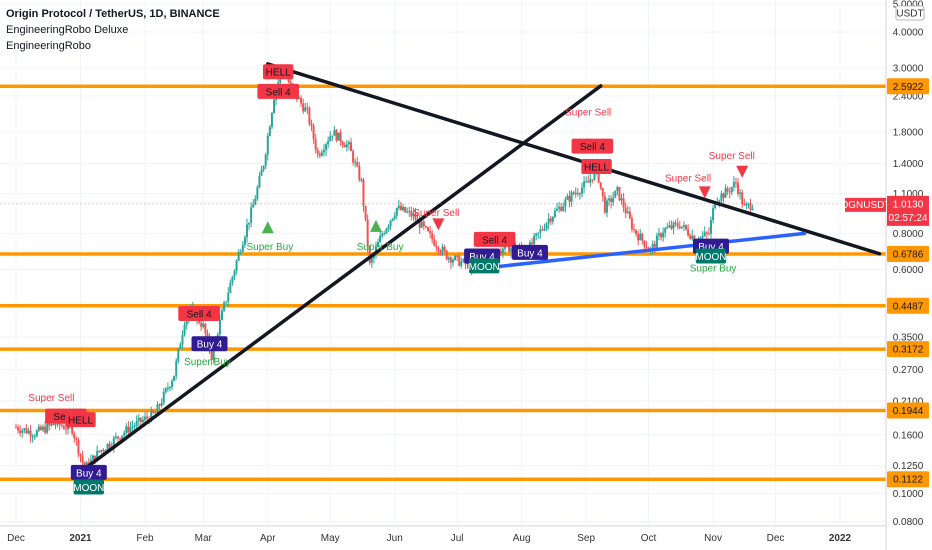  I want to click on signal-text: Sell 4, so click(199, 315).